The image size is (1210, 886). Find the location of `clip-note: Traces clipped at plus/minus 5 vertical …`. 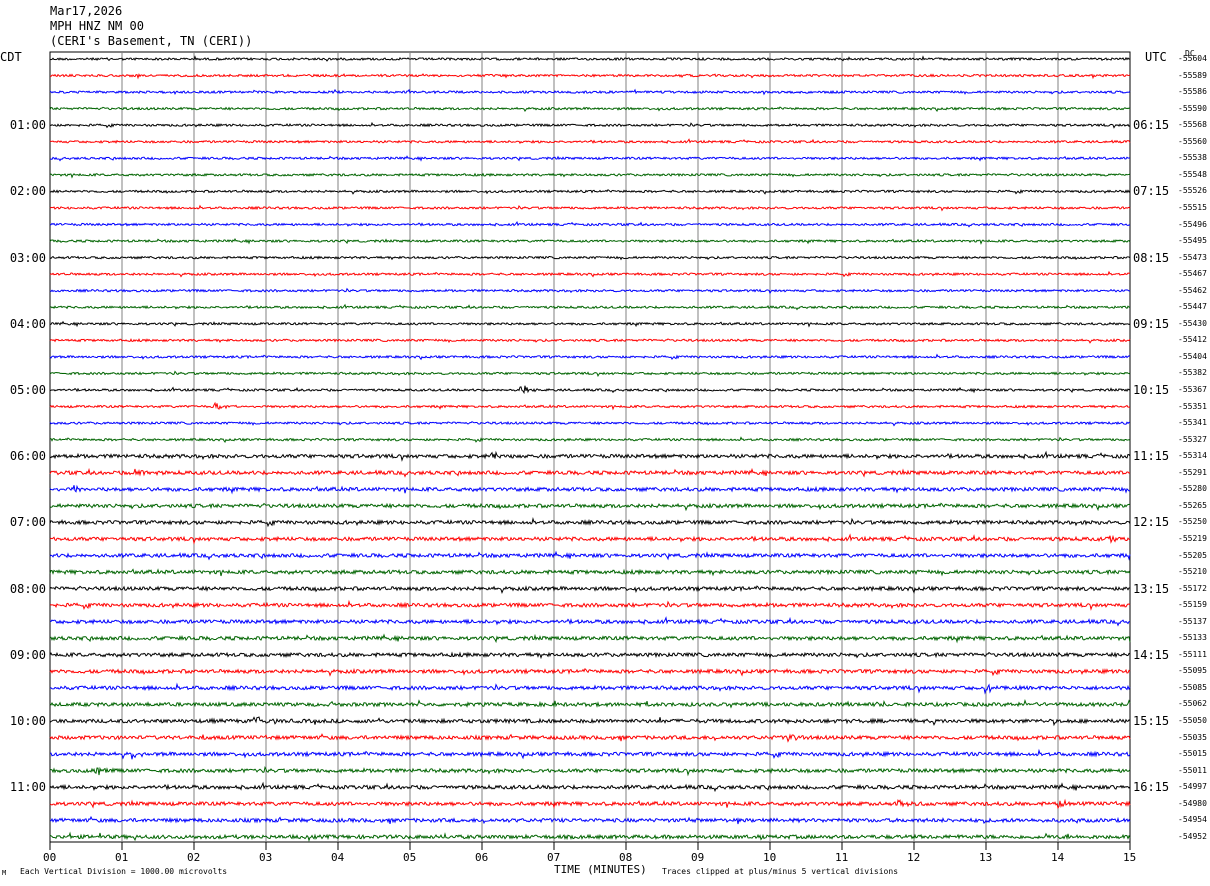

clip-note: Traces clipped at plus/minus 5 vertical … is located at coordinates (780, 871).